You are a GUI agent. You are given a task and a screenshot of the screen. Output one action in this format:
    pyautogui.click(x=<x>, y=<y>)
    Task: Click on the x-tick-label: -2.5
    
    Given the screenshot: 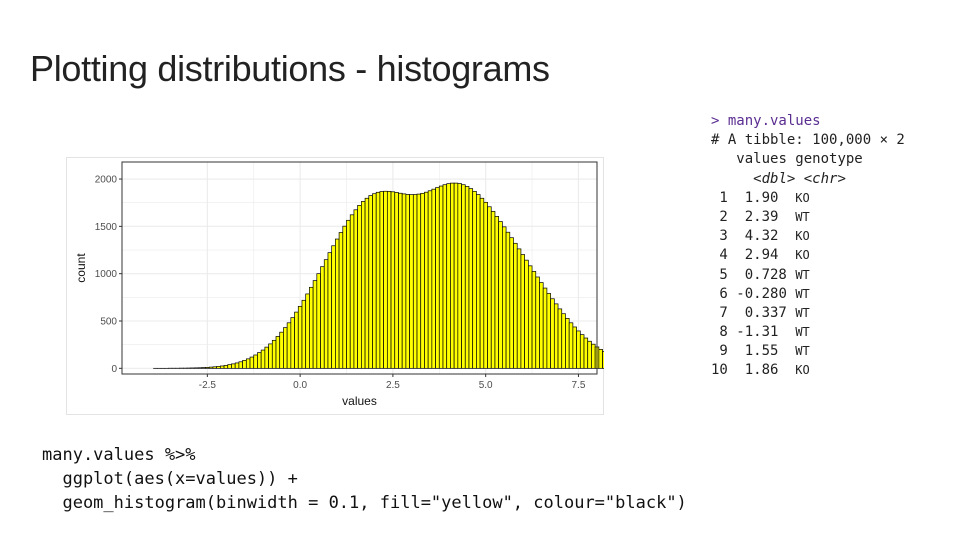 What is the action you would take?
    pyautogui.click(x=208, y=385)
    